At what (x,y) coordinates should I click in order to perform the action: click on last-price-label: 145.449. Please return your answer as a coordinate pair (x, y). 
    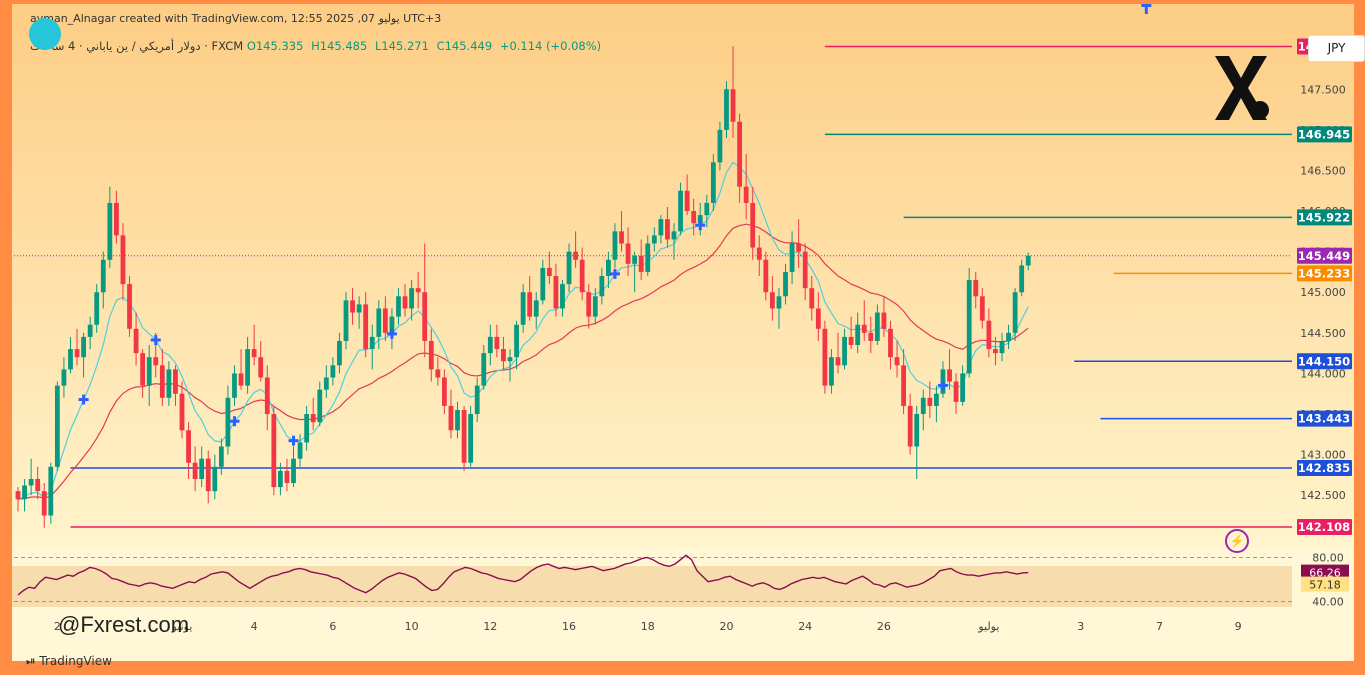
    Looking at the image, I should click on (1324, 256).